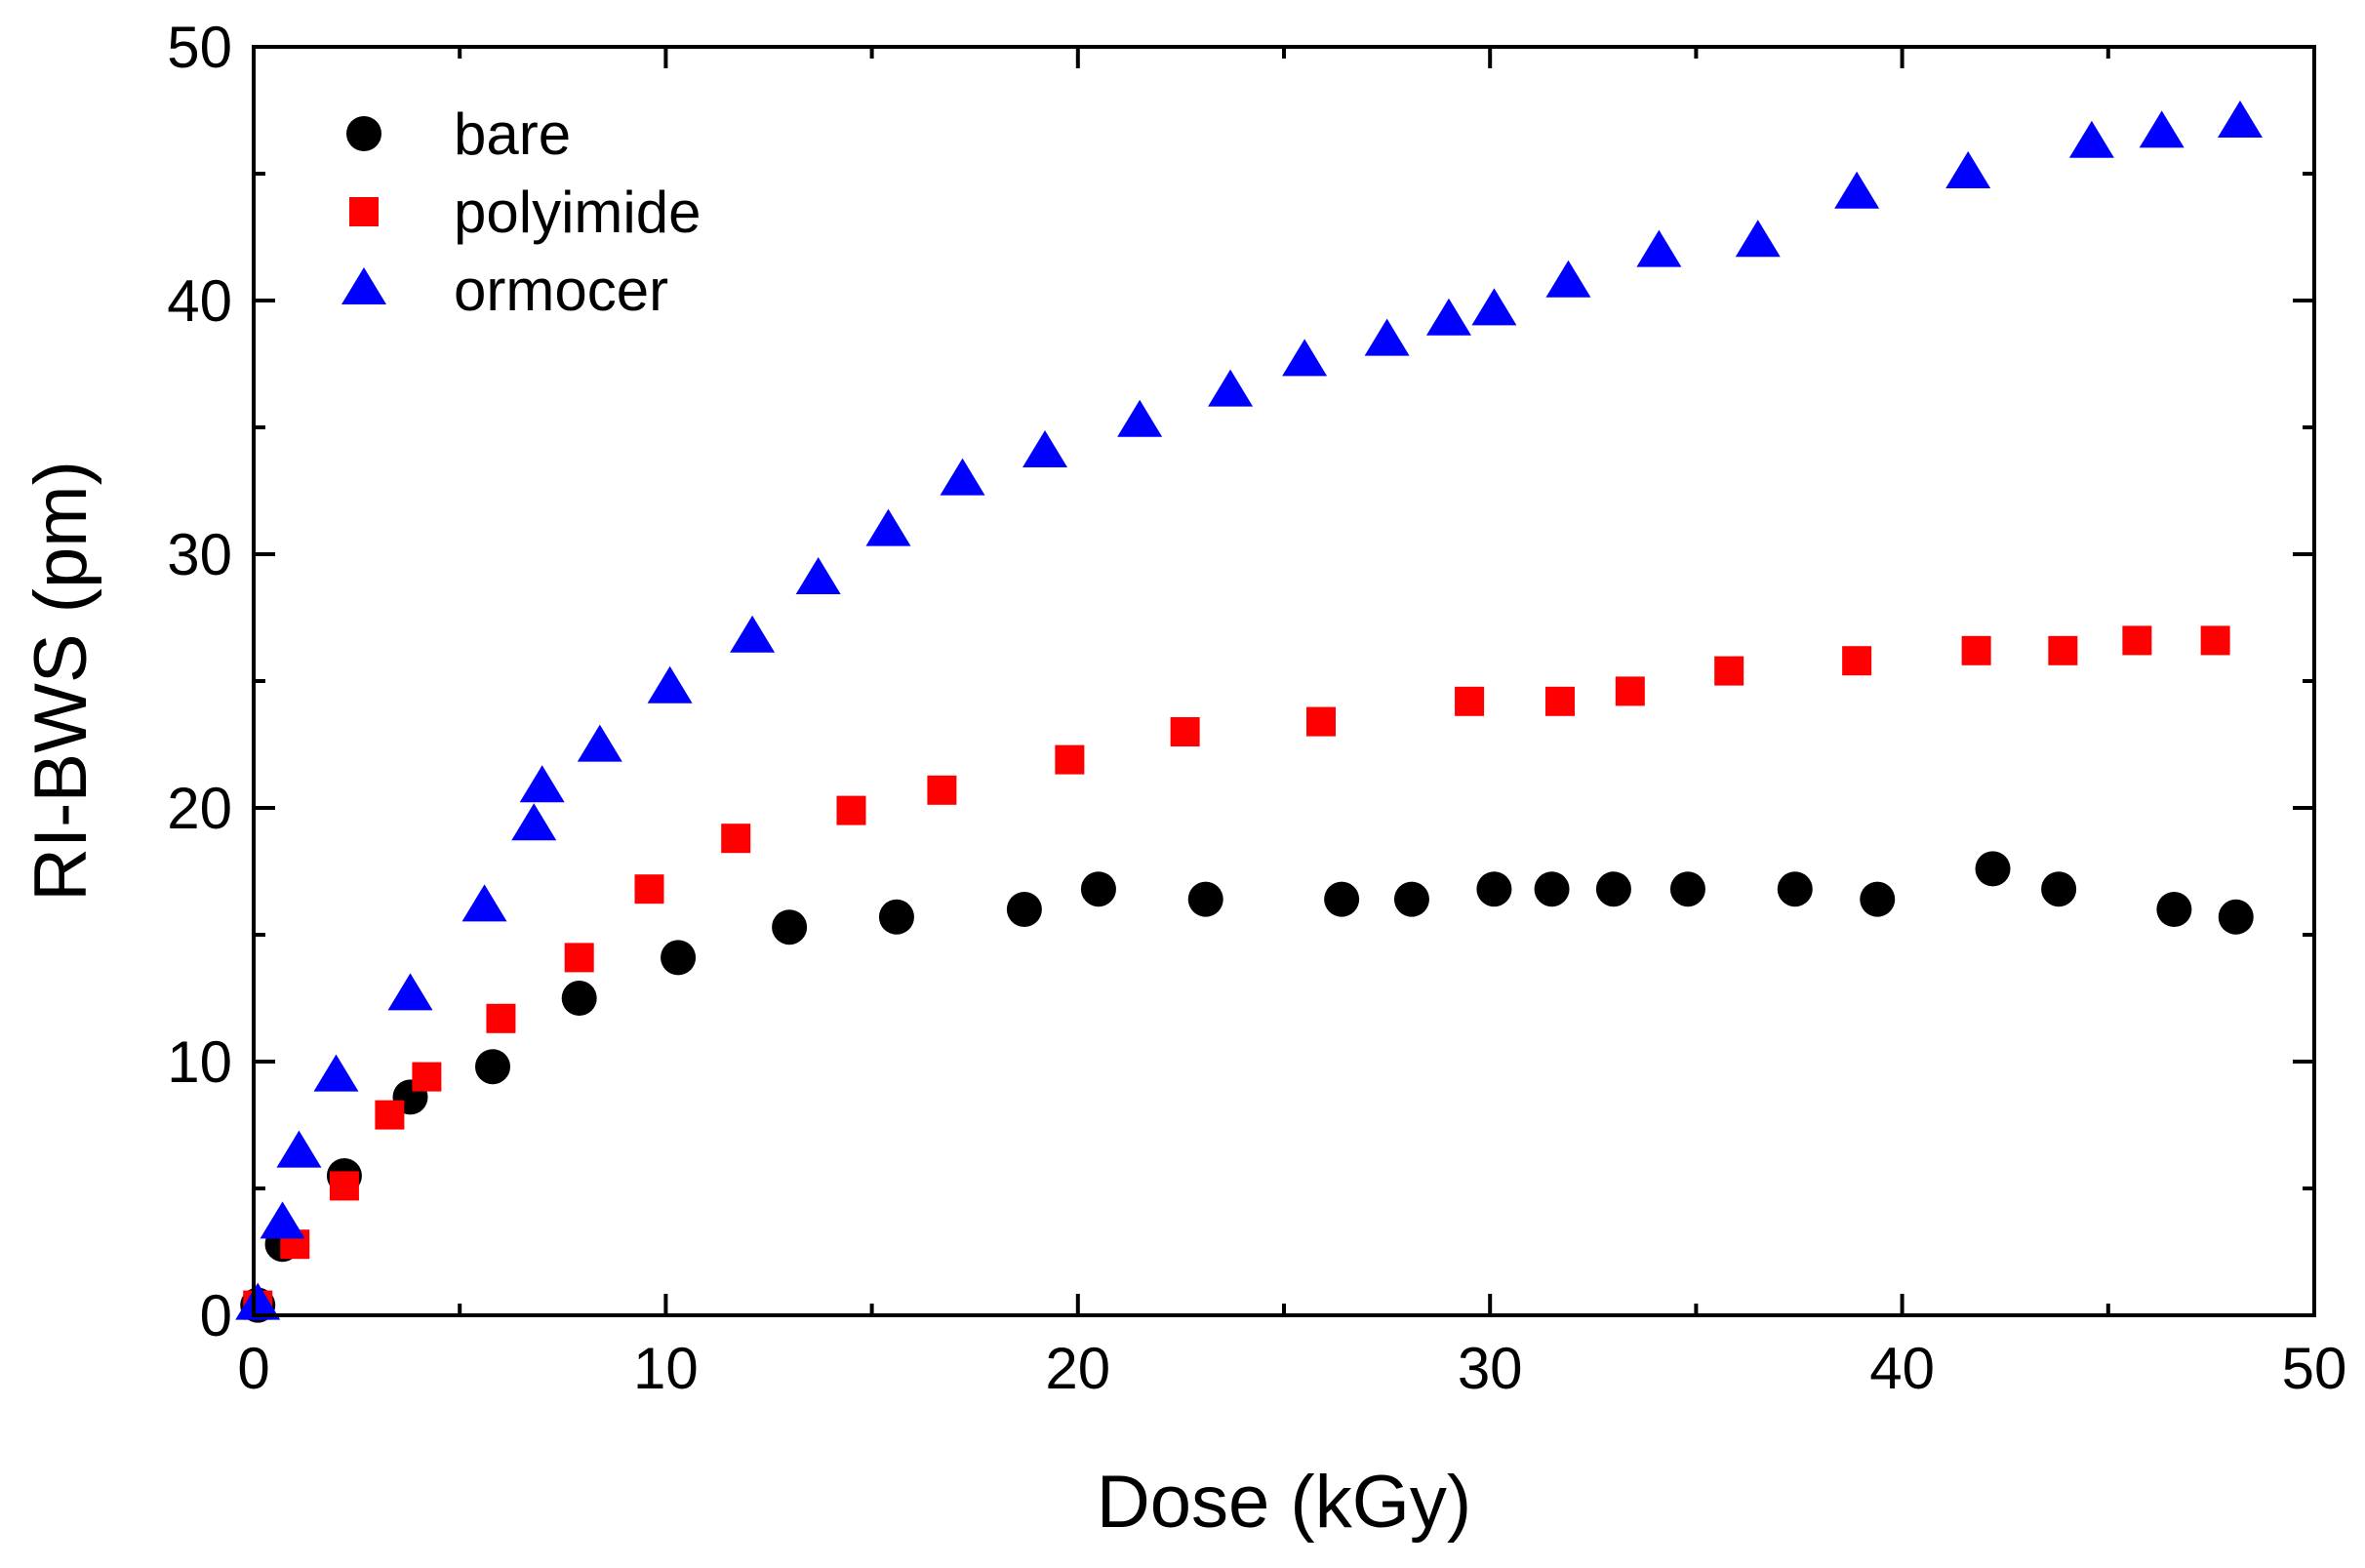 Image resolution: width=2365 pixels, height=1568 pixels. Describe the element at coordinates (253, 1368) in the screenshot. I see `x-tick-label: 0` at that location.